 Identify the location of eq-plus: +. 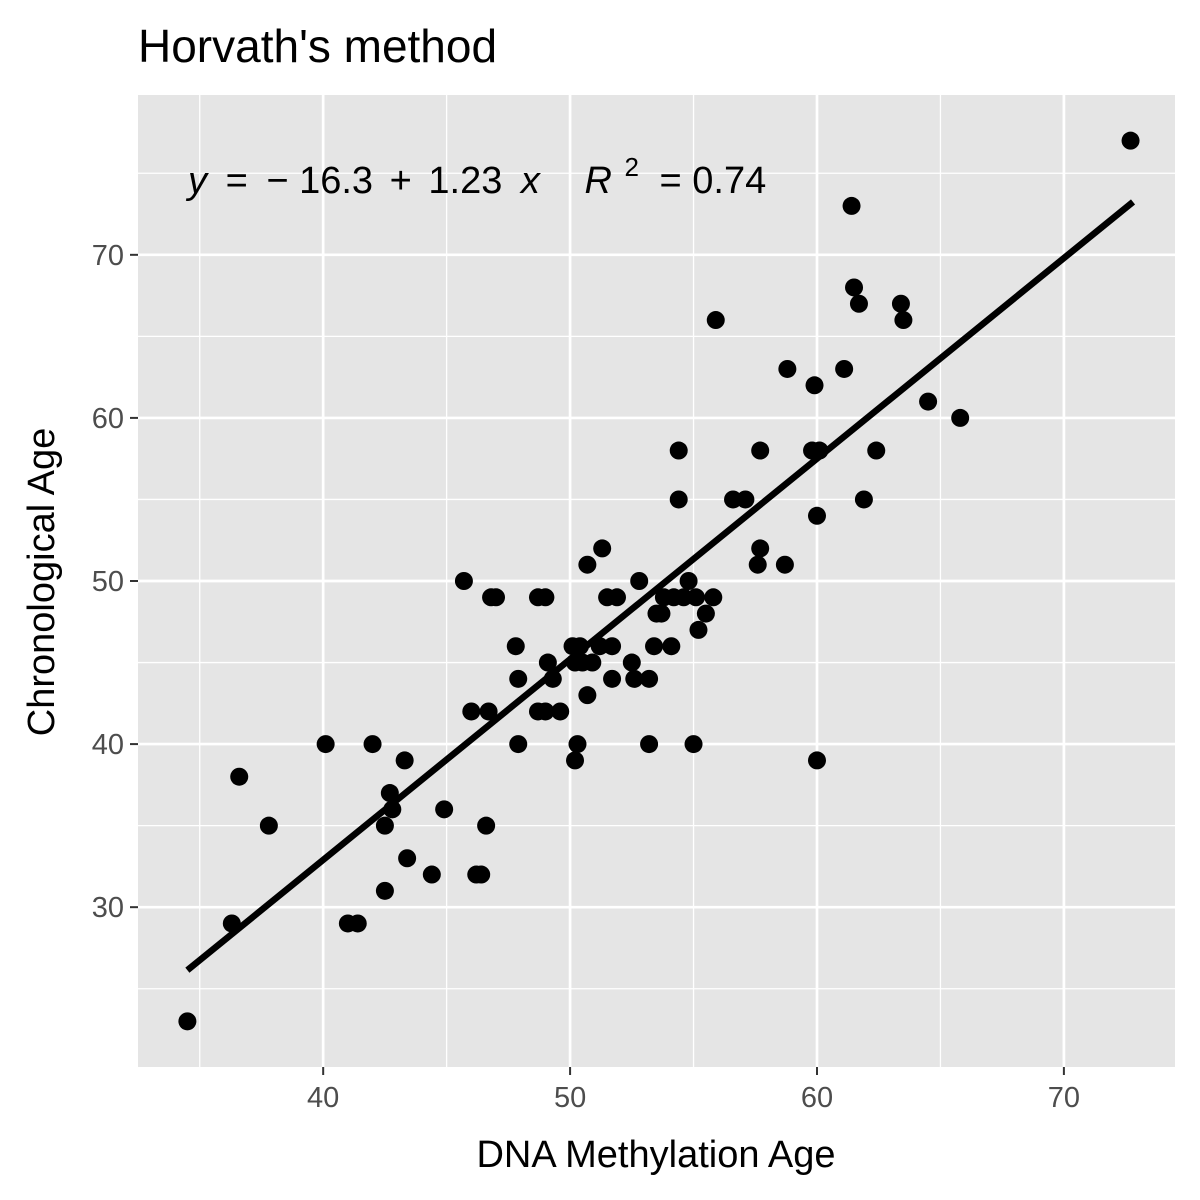
(401, 181).